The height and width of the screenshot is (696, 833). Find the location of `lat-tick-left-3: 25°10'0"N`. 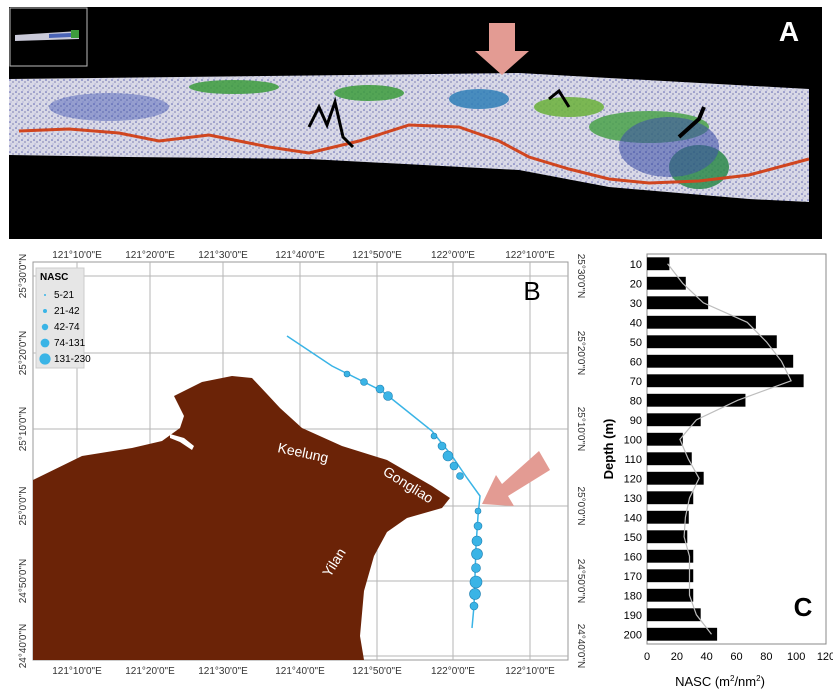

lat-tick-left-3: 25°10'0"N is located at coordinates (23, 429).